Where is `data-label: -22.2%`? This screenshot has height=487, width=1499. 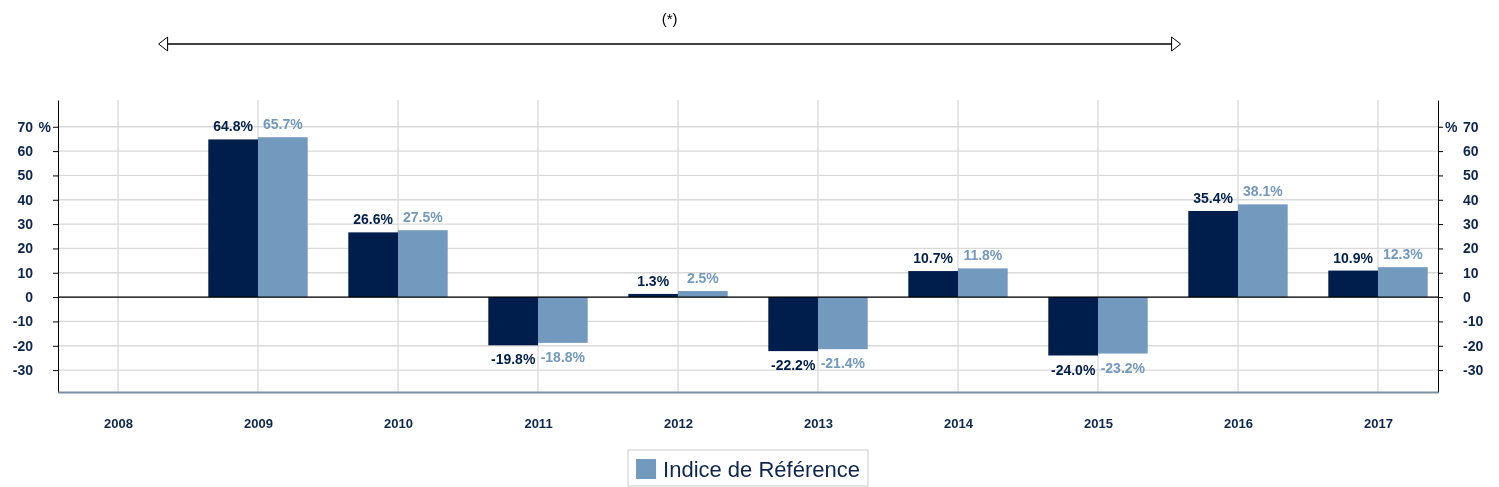 data-label: -22.2% is located at coordinates (793, 365).